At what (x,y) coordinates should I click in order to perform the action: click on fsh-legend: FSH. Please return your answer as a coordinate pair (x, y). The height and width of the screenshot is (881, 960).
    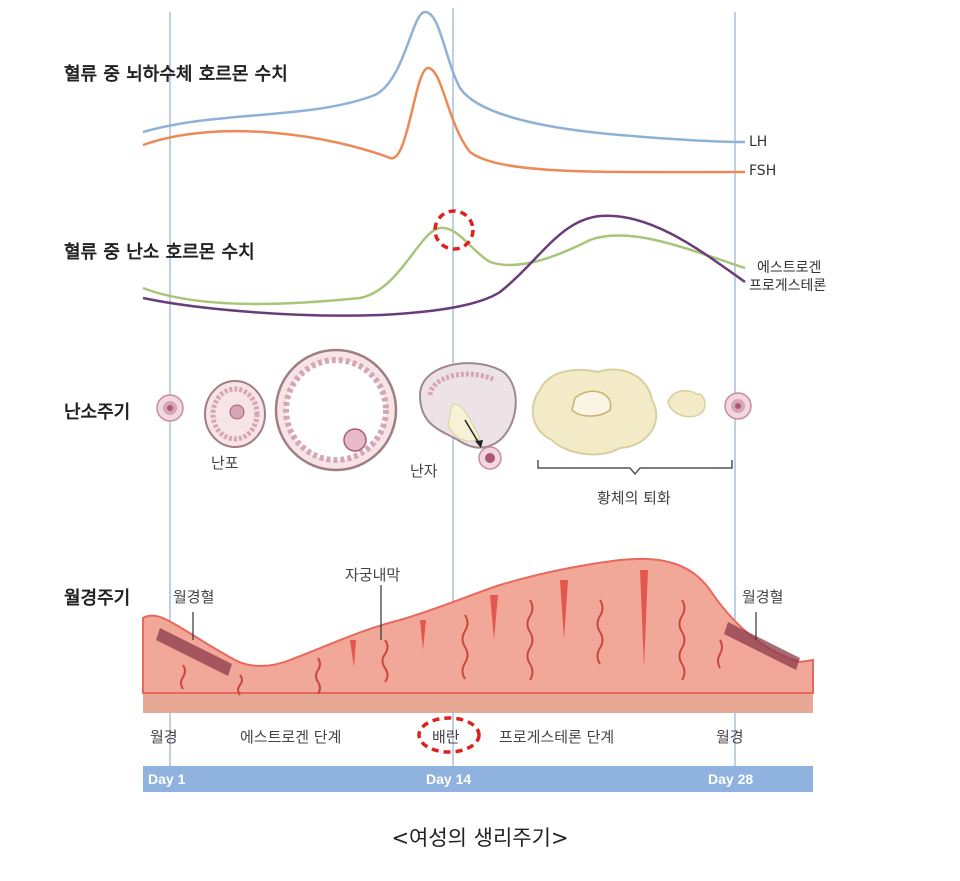
    Looking at the image, I should click on (763, 171).